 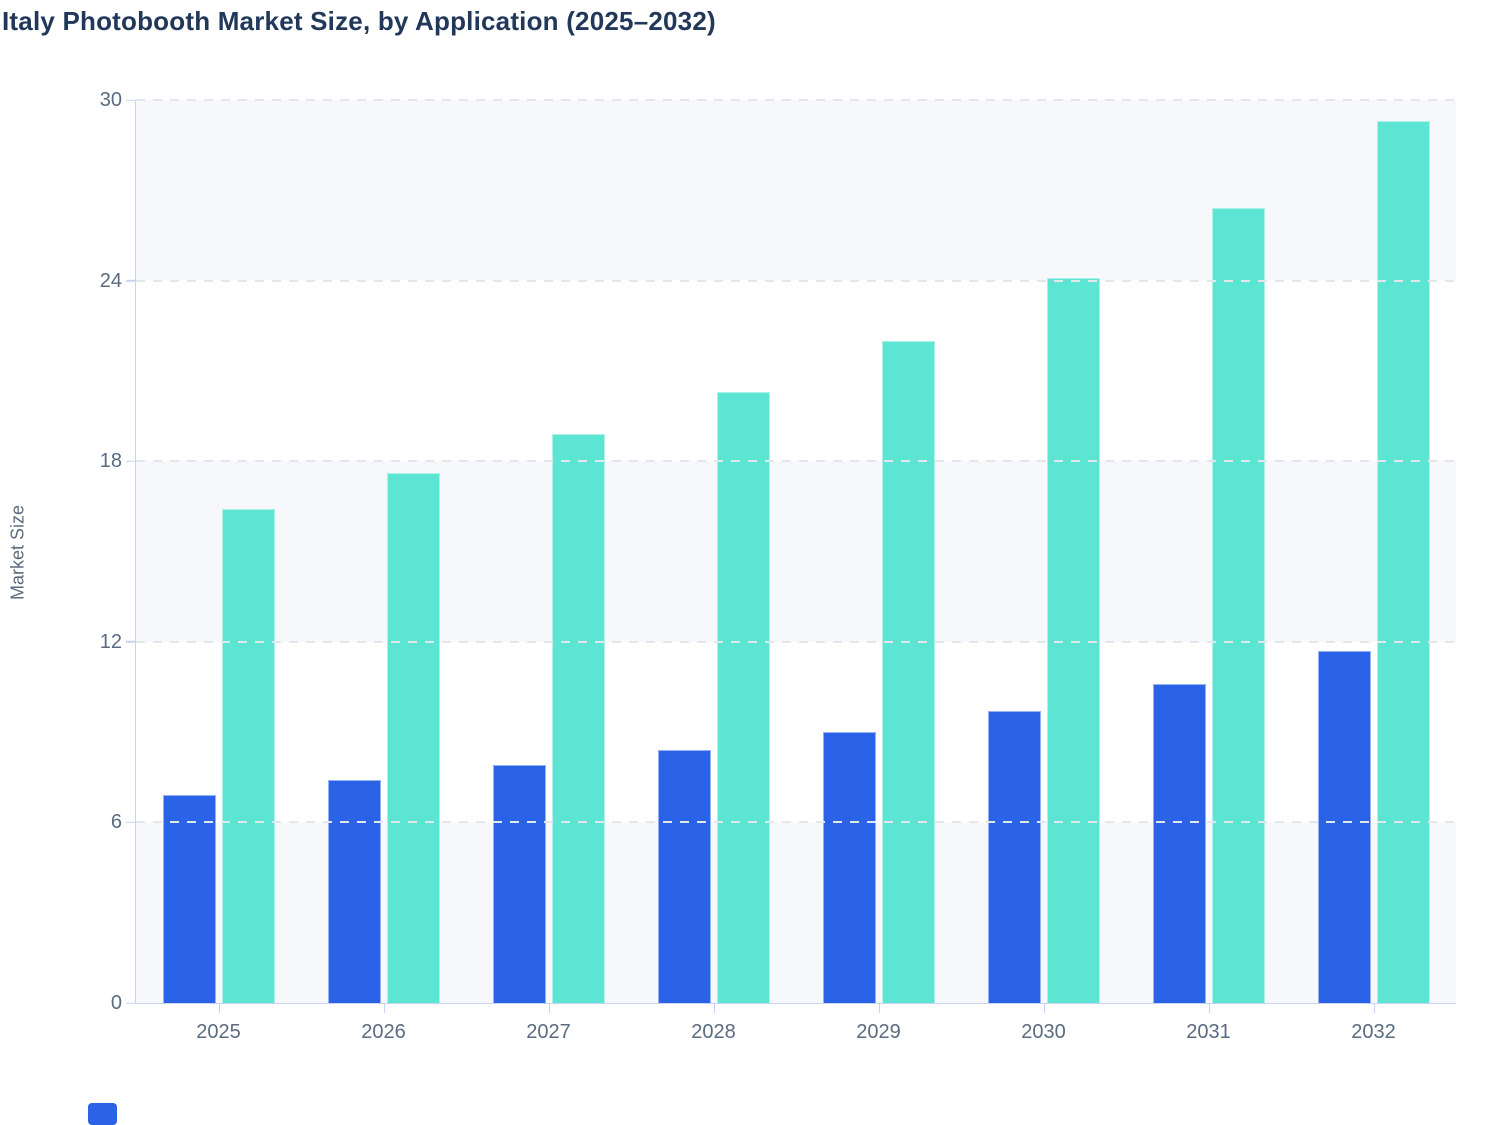 What do you see at coordinates (116, 822) in the screenshot?
I see `y-tick-label-6: 6` at bounding box center [116, 822].